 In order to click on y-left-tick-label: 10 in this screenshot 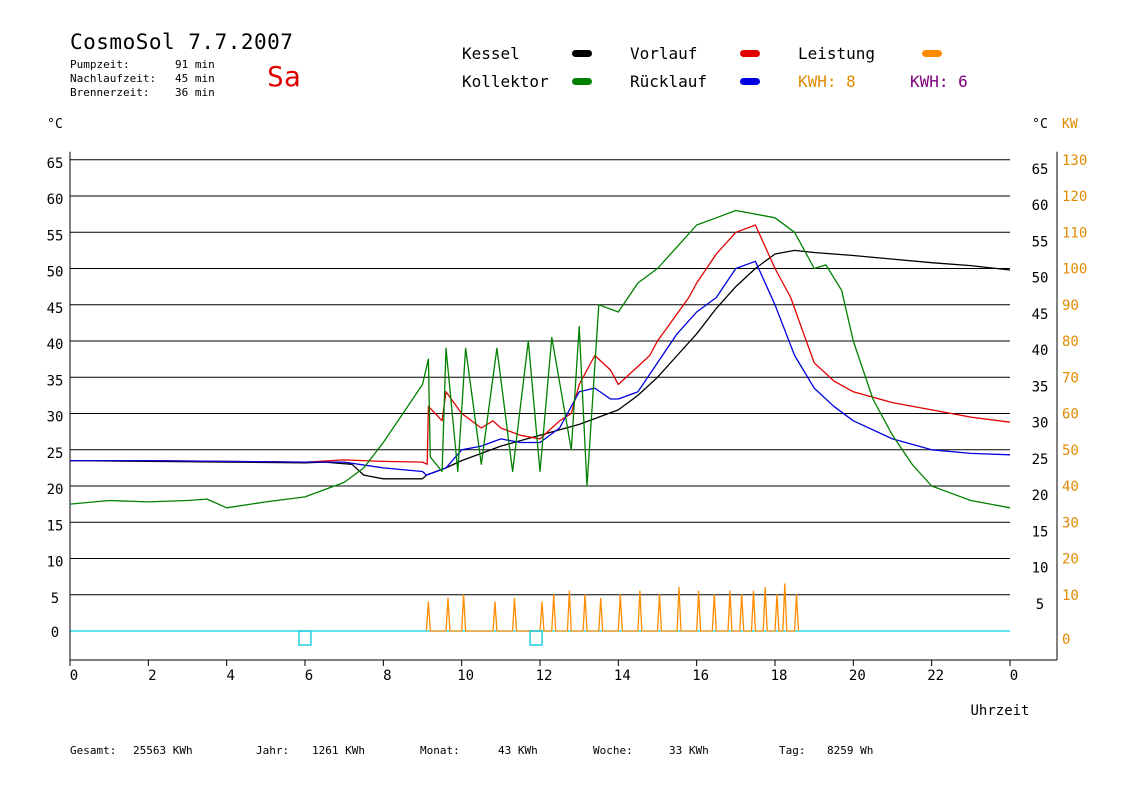, I will do `click(55, 563)`.